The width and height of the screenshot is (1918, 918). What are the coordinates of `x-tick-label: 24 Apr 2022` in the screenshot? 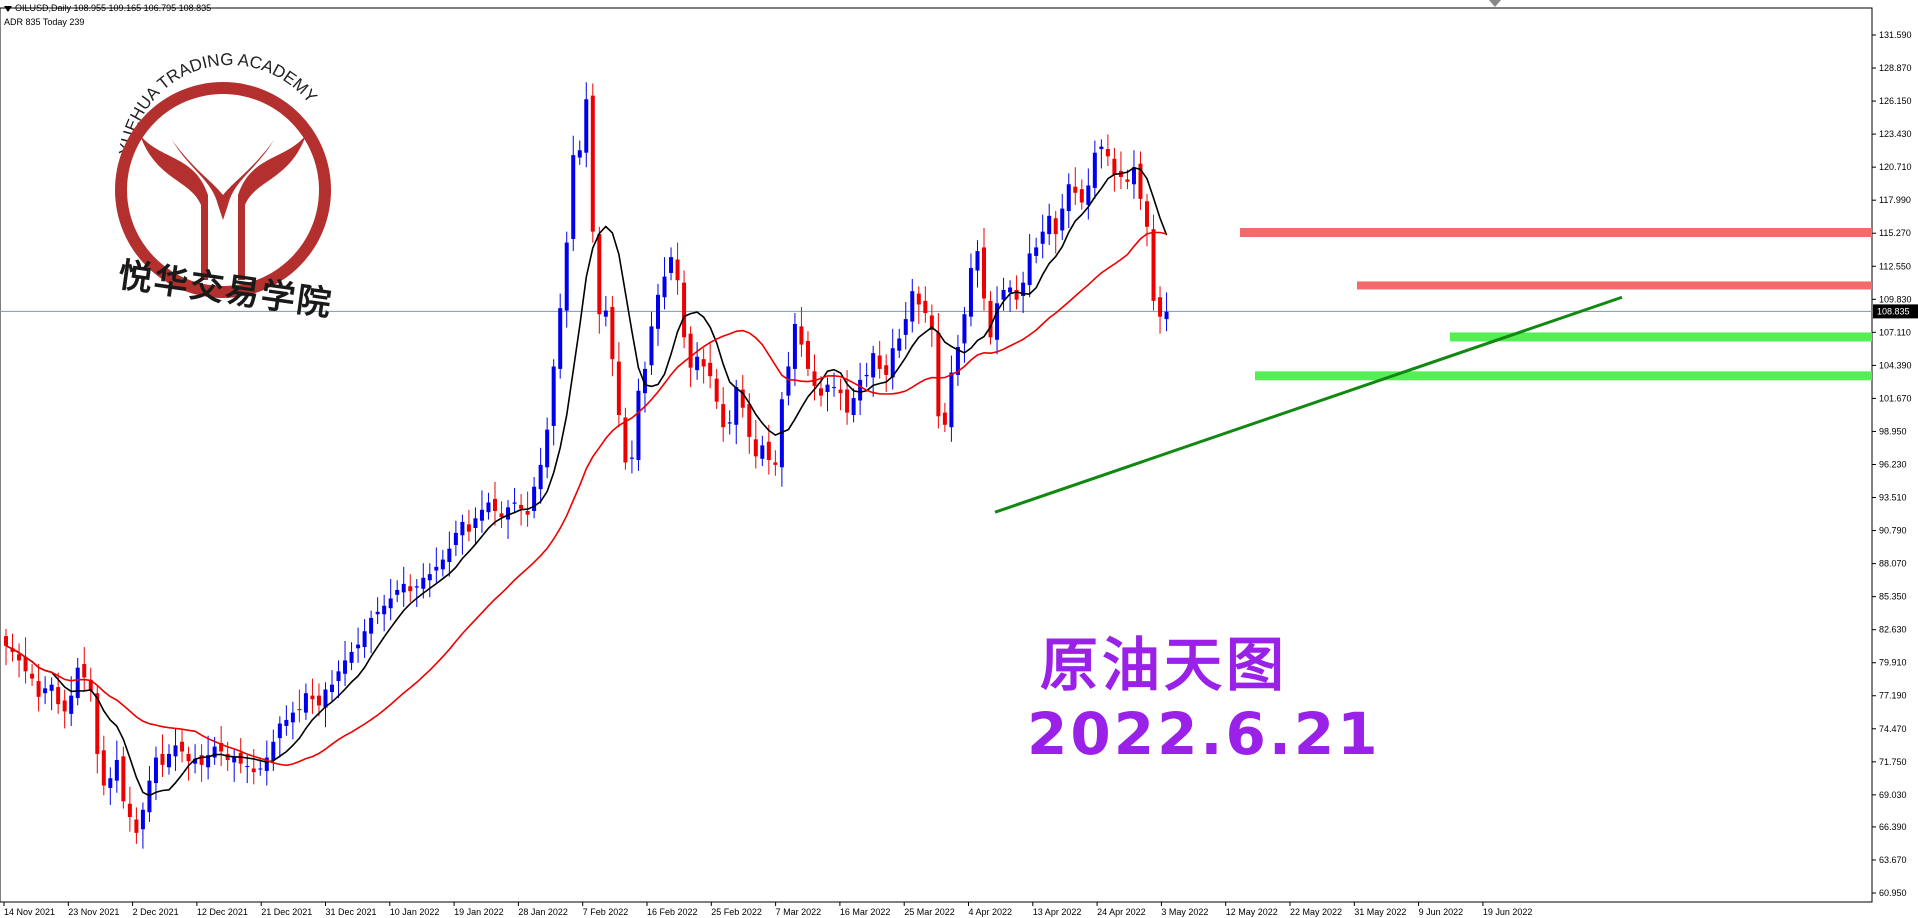 It's located at (1121, 912).